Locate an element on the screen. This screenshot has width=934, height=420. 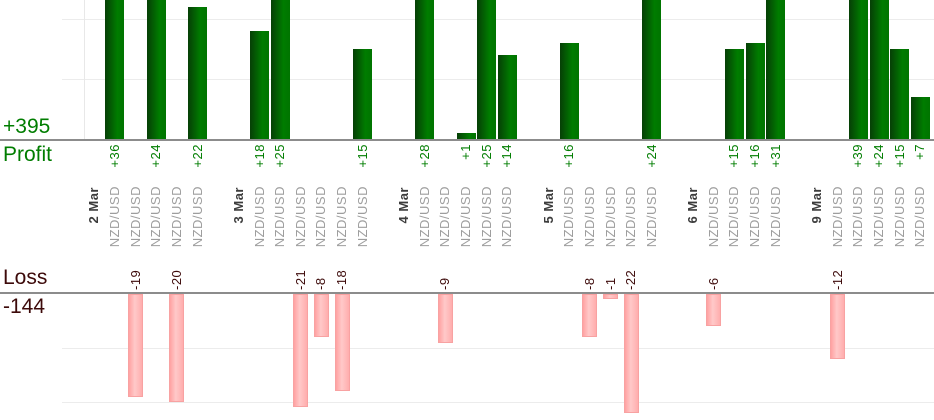
plot-left-border is located at coordinates (84, 69).